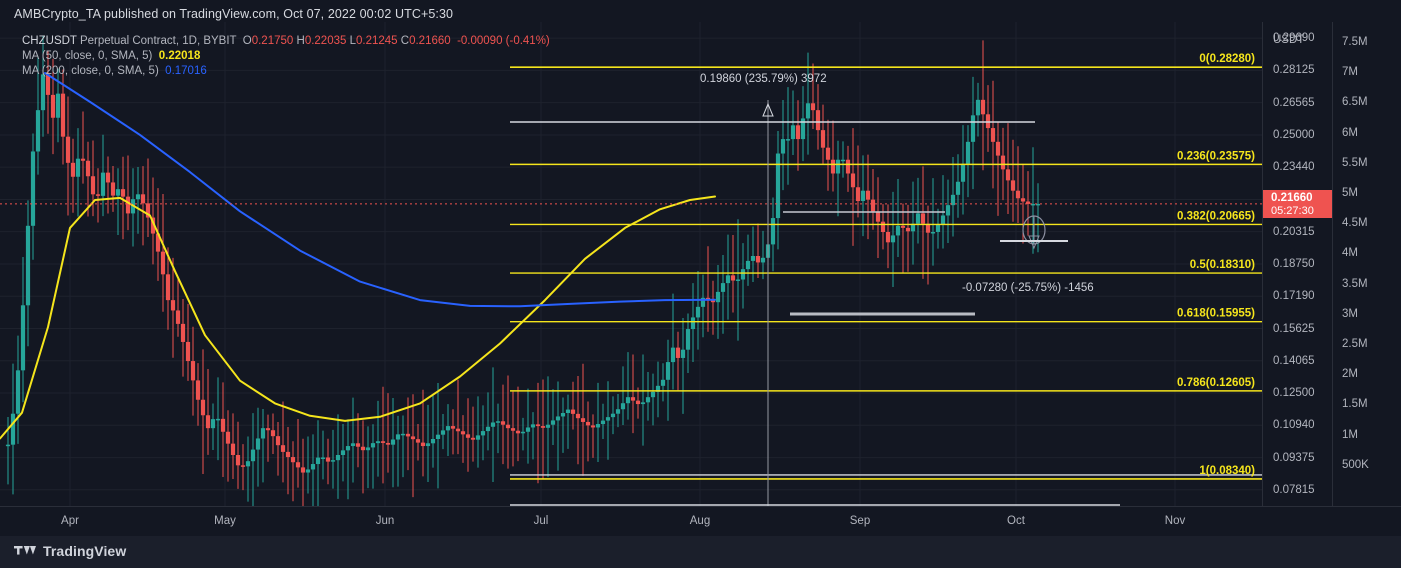  What do you see at coordinates (1016, 521) in the screenshot?
I see `time-axis-tick: Oct` at bounding box center [1016, 521].